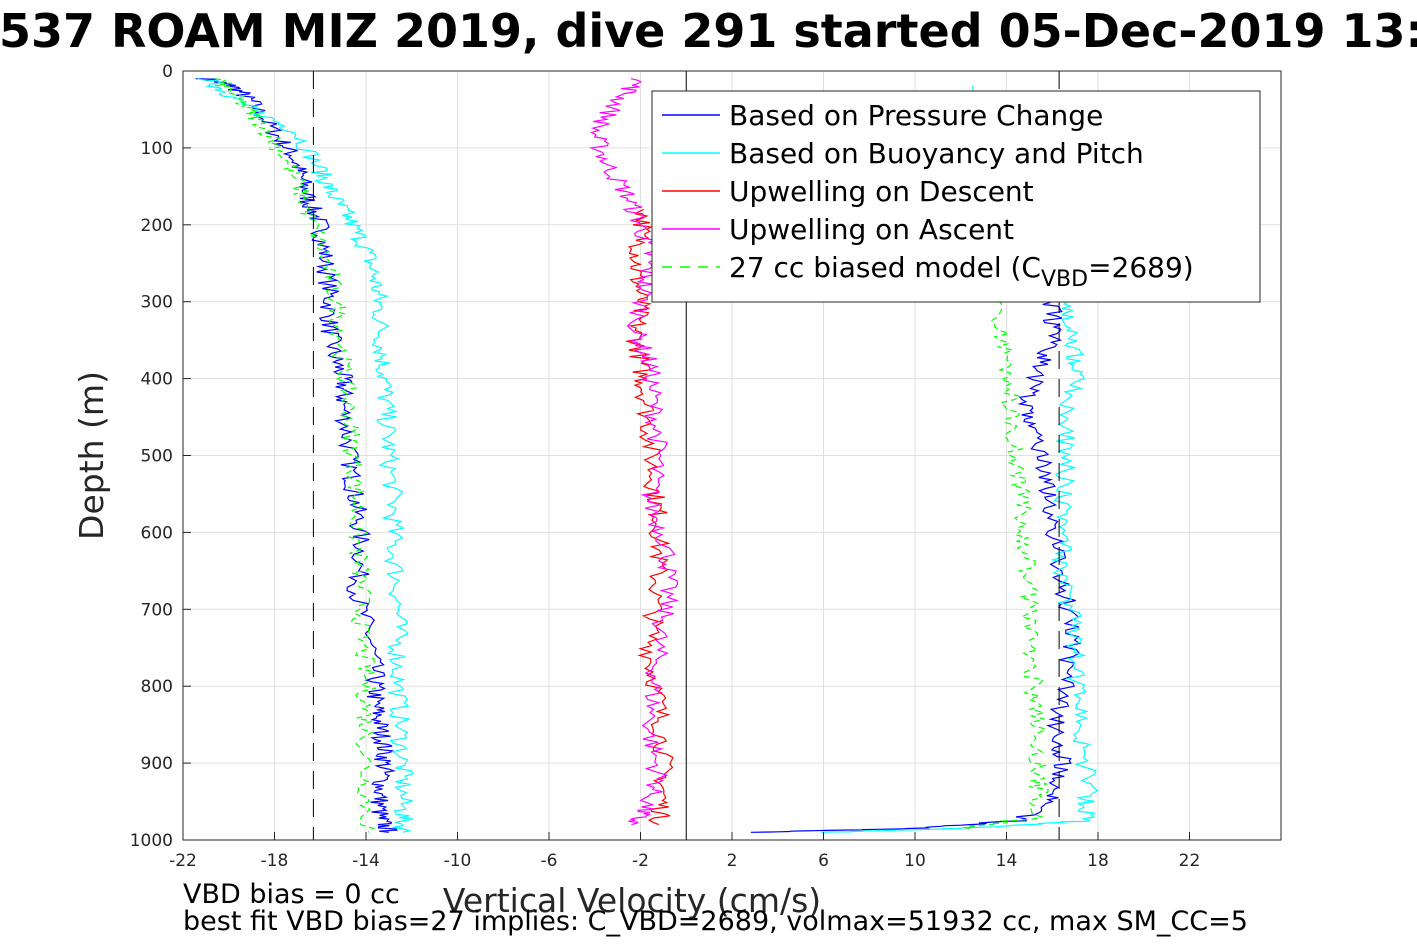 Image resolution: width=1417 pixels, height=945 pixels. Describe the element at coordinates (167, 72) in the screenshot. I see `y-tick-label: 0` at that location.